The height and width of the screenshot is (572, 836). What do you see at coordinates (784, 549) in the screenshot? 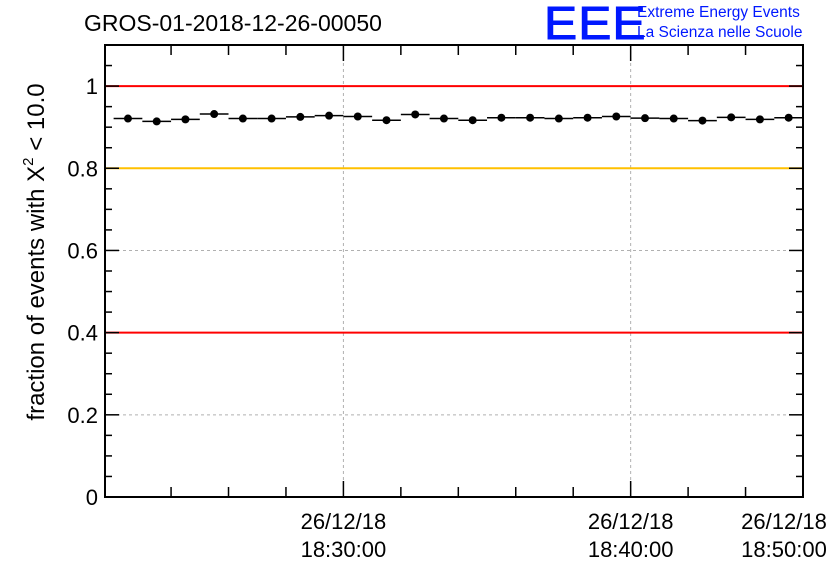
I see `x-tick-label-time: 18:50:00` at bounding box center [784, 549].